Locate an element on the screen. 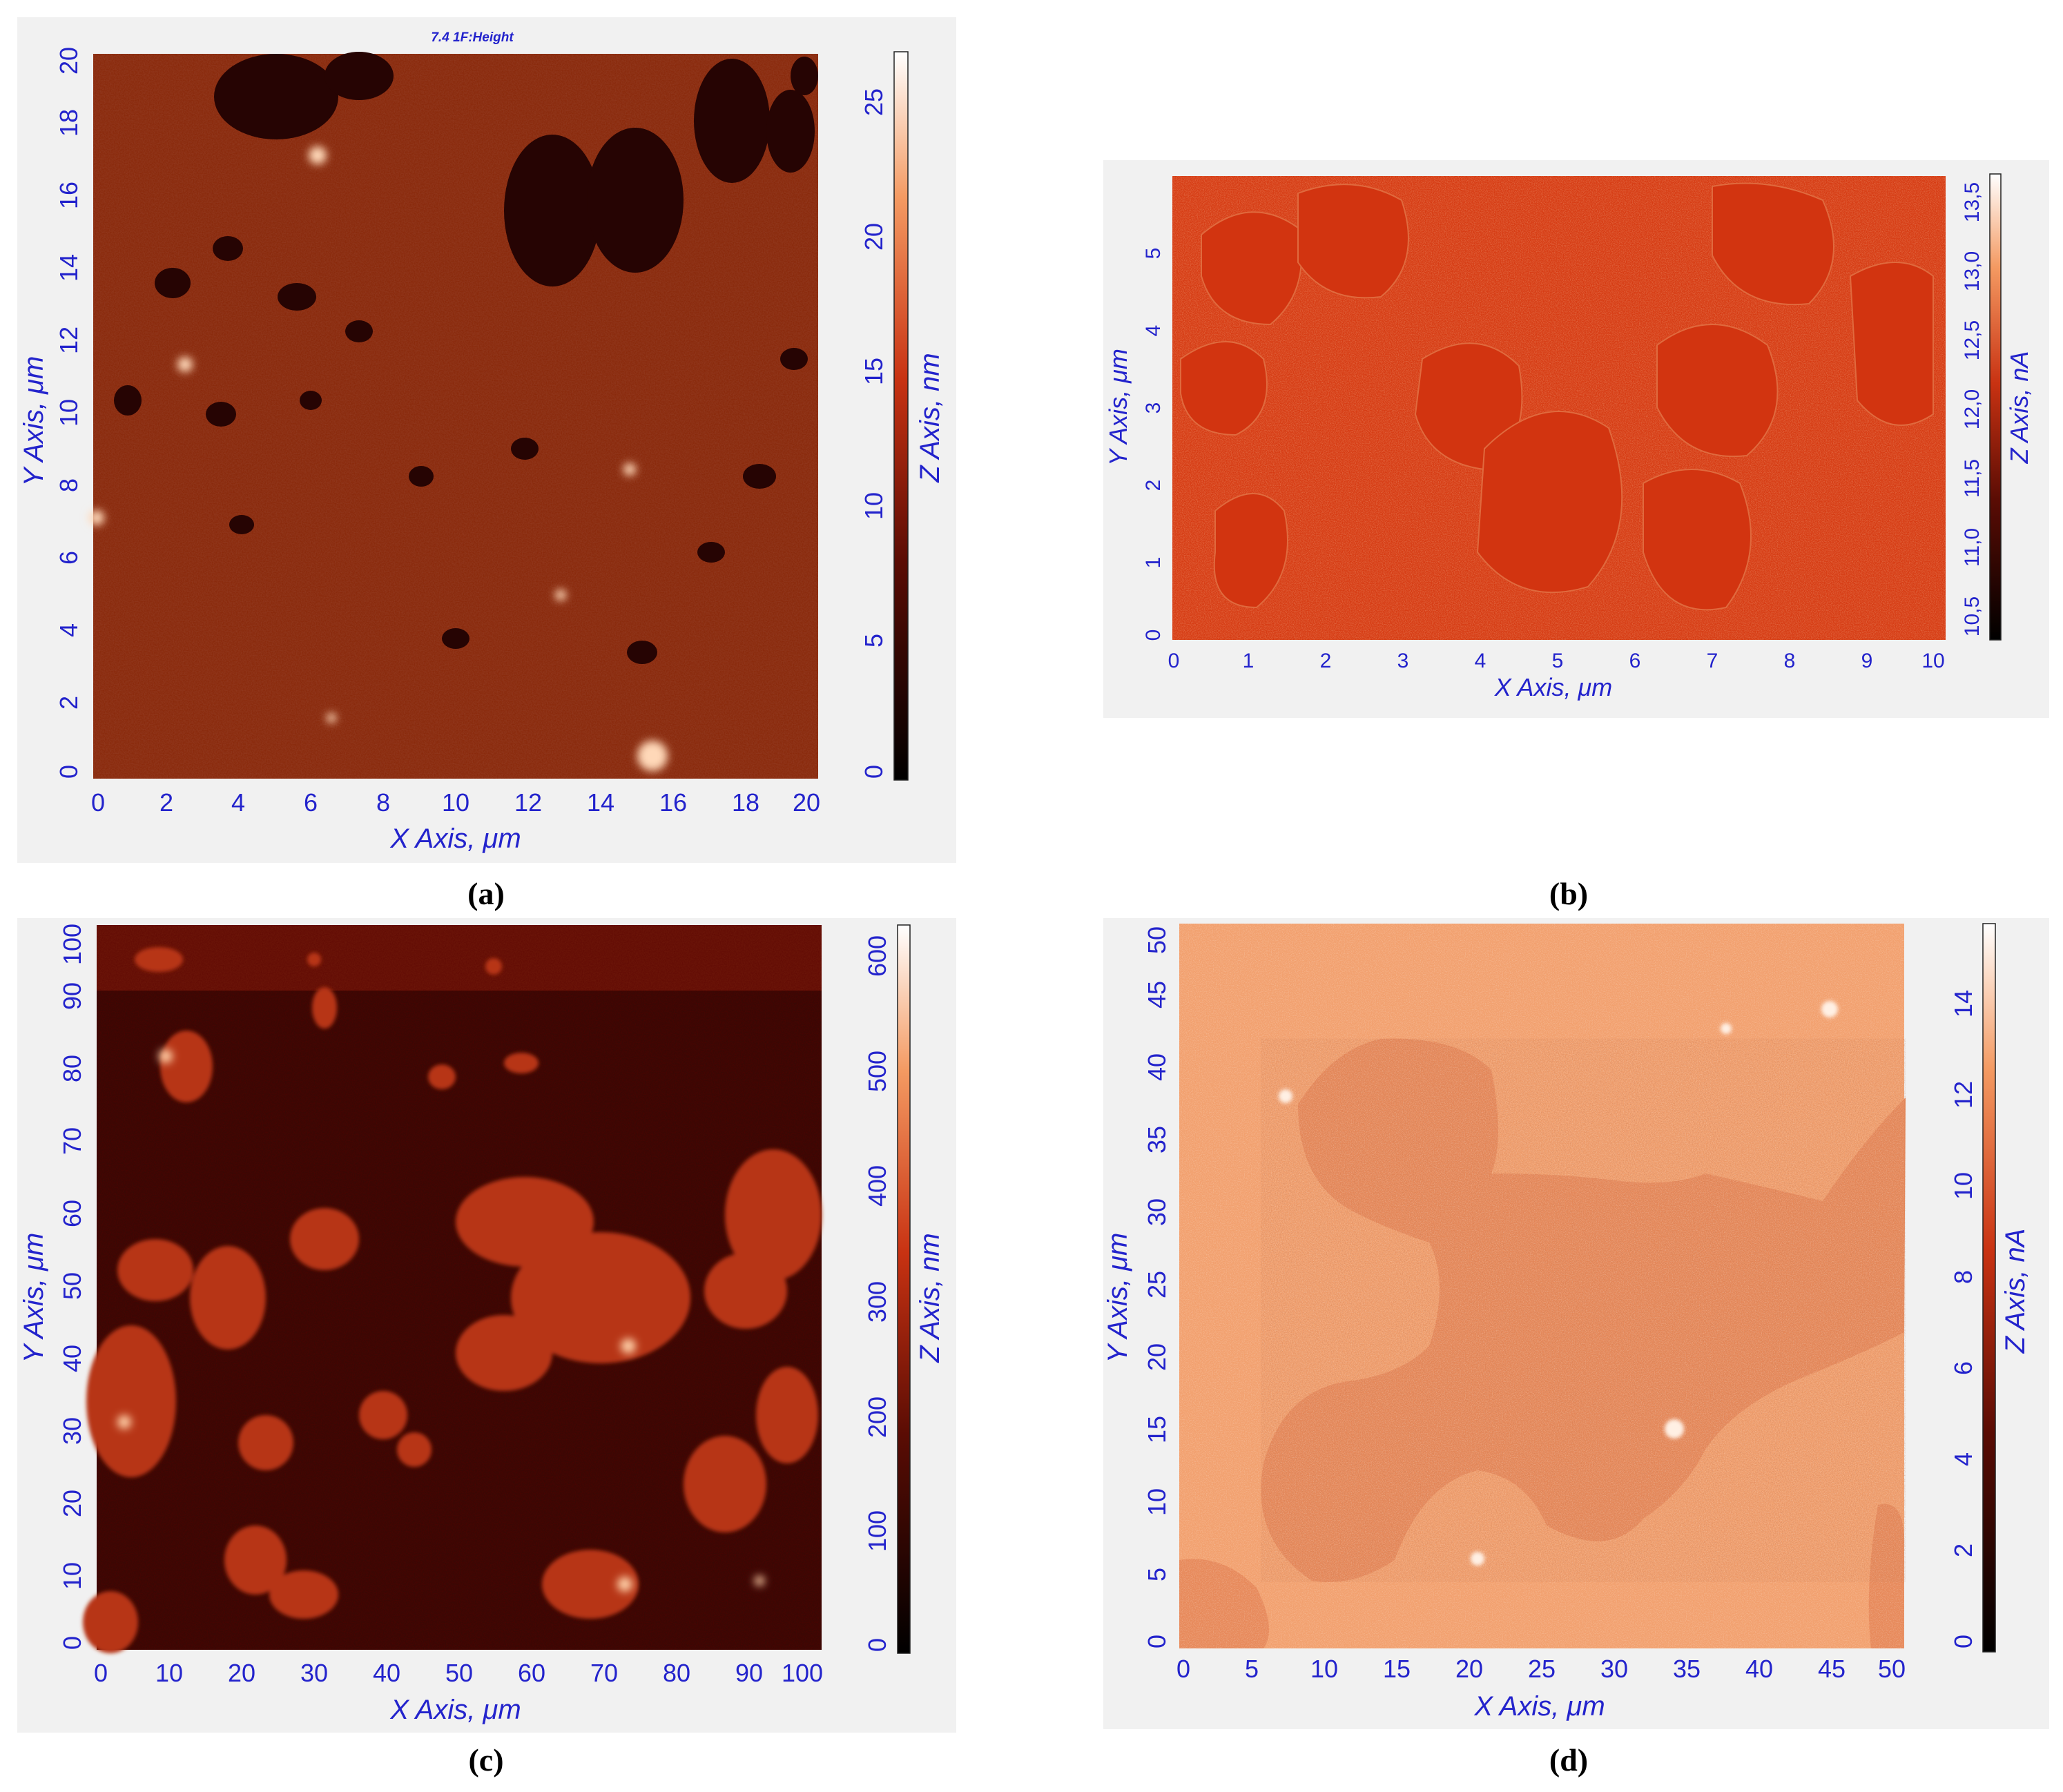 The height and width of the screenshot is (1792, 2063). panel-a-z-tick: 10 is located at coordinates (874, 506).